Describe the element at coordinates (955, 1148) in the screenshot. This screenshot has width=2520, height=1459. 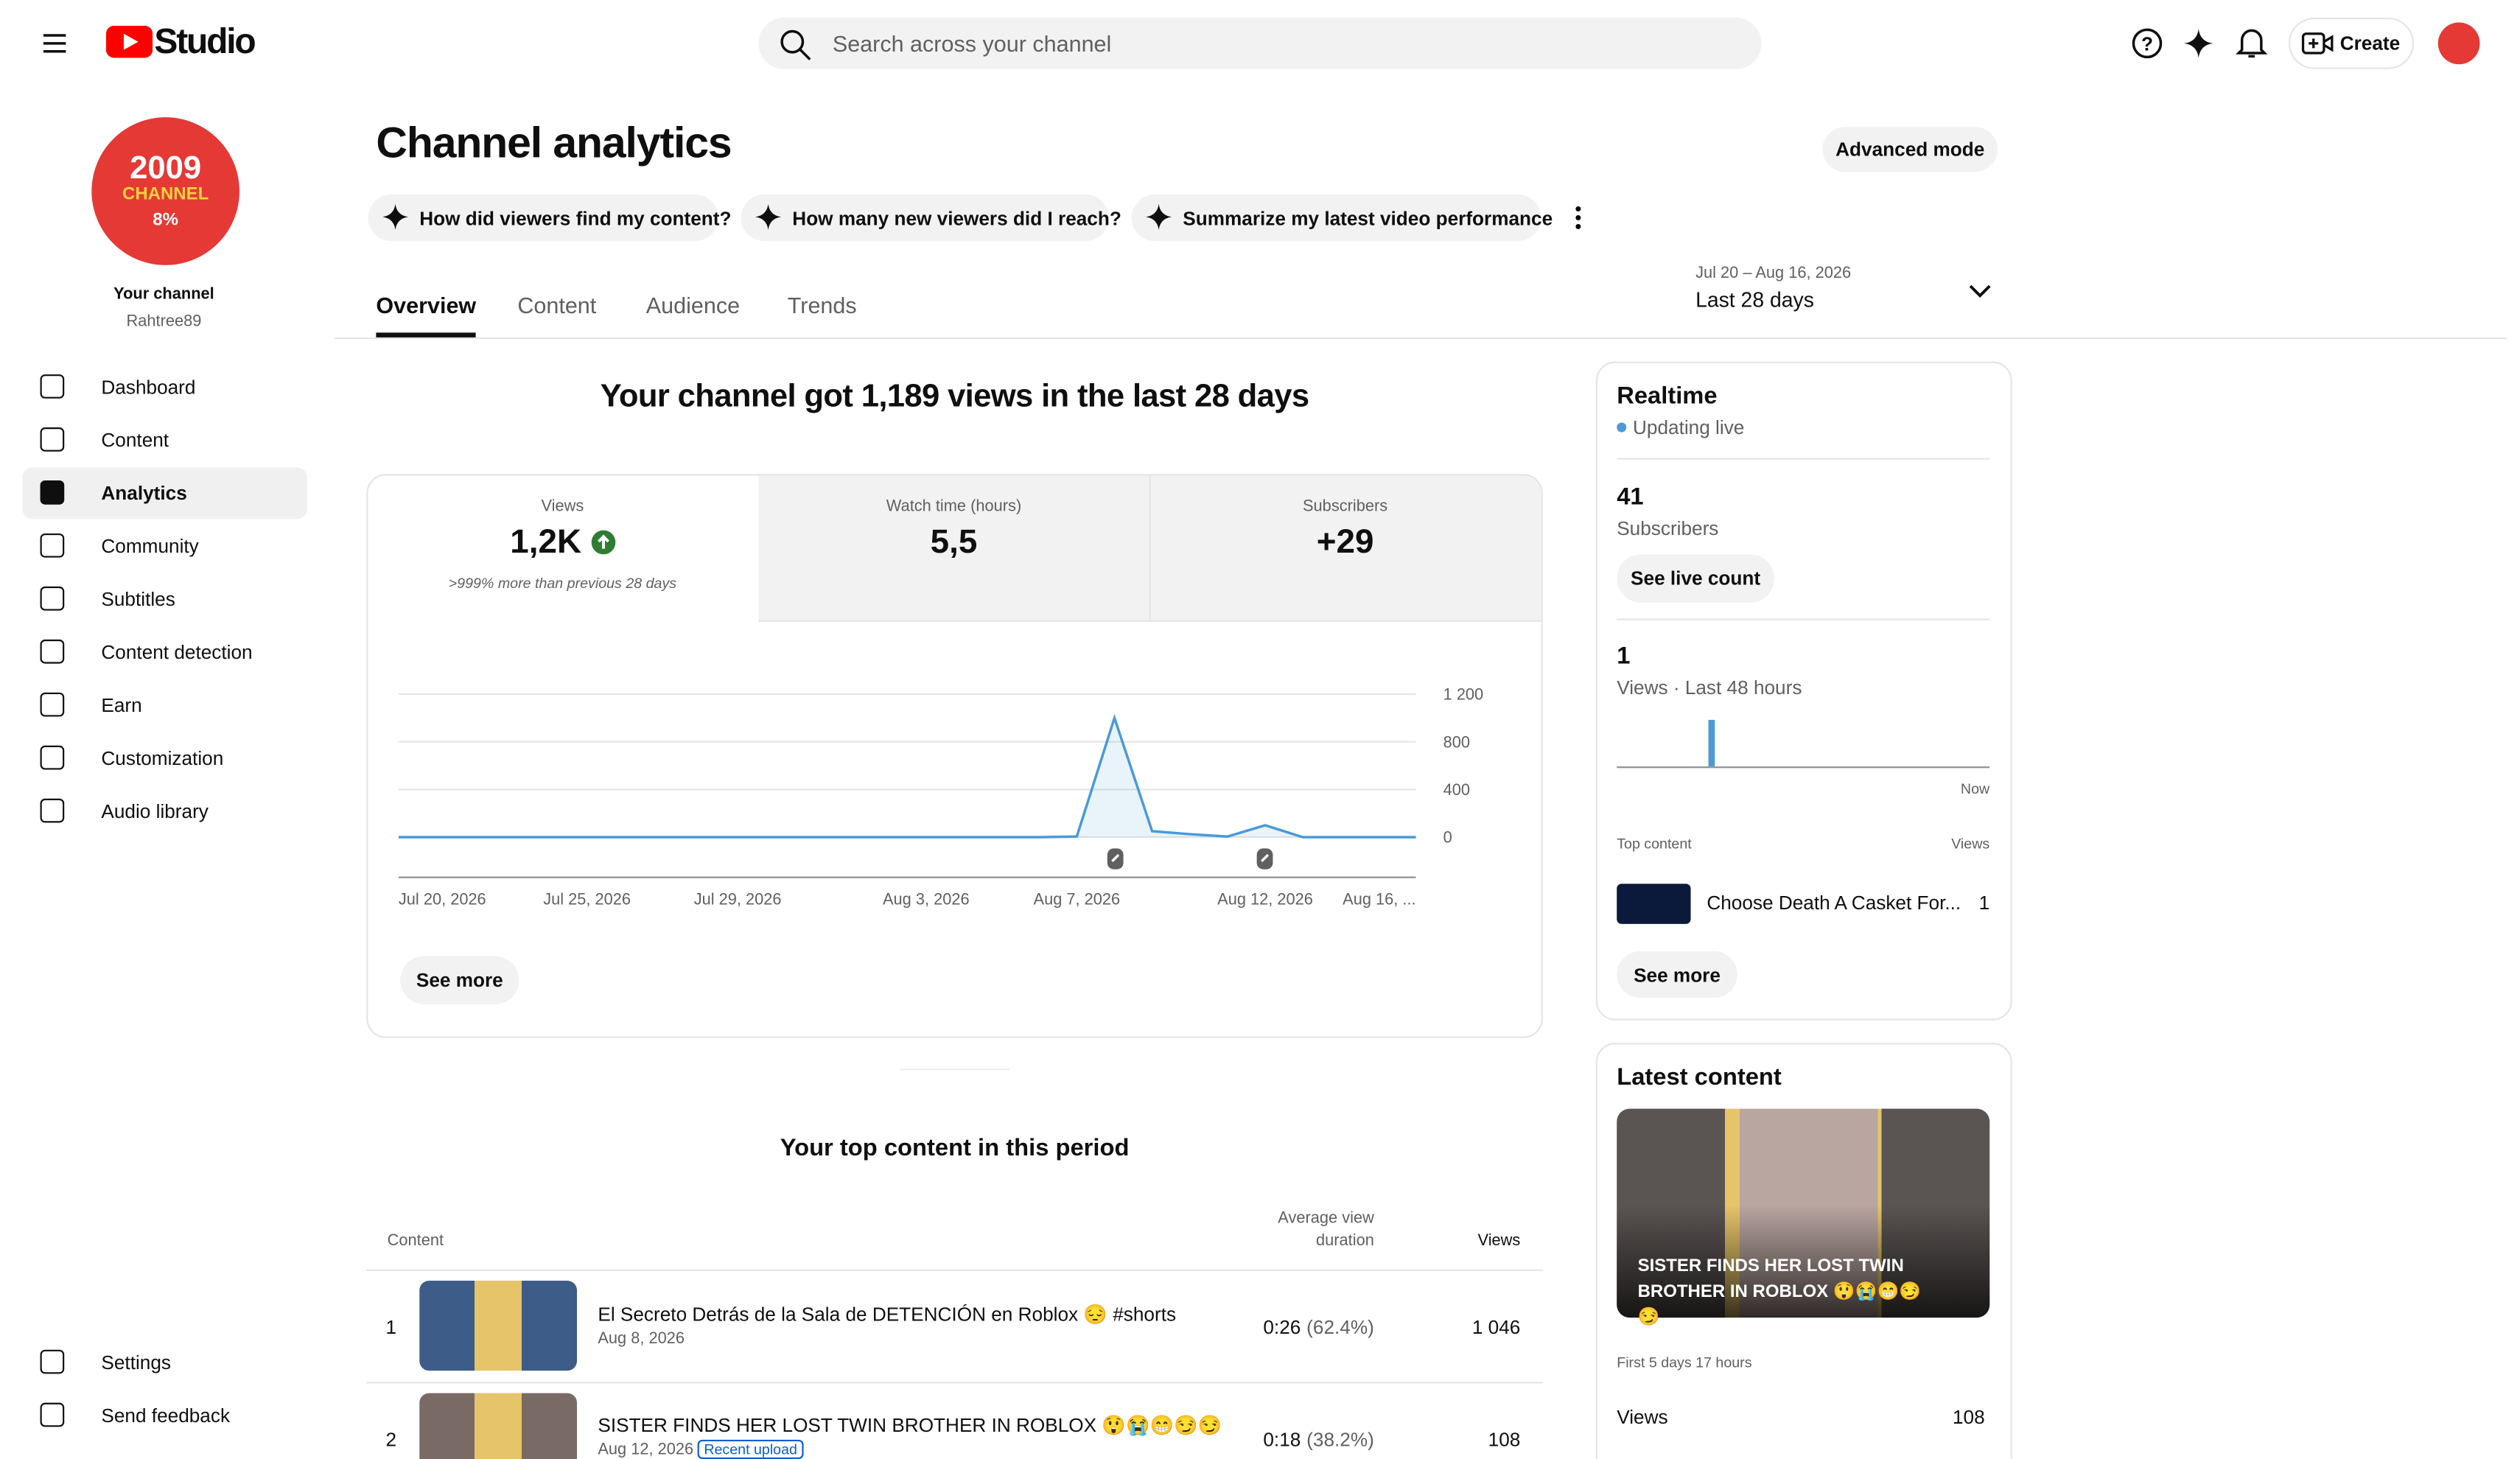
I see `section-title: Your top content in this period` at that location.